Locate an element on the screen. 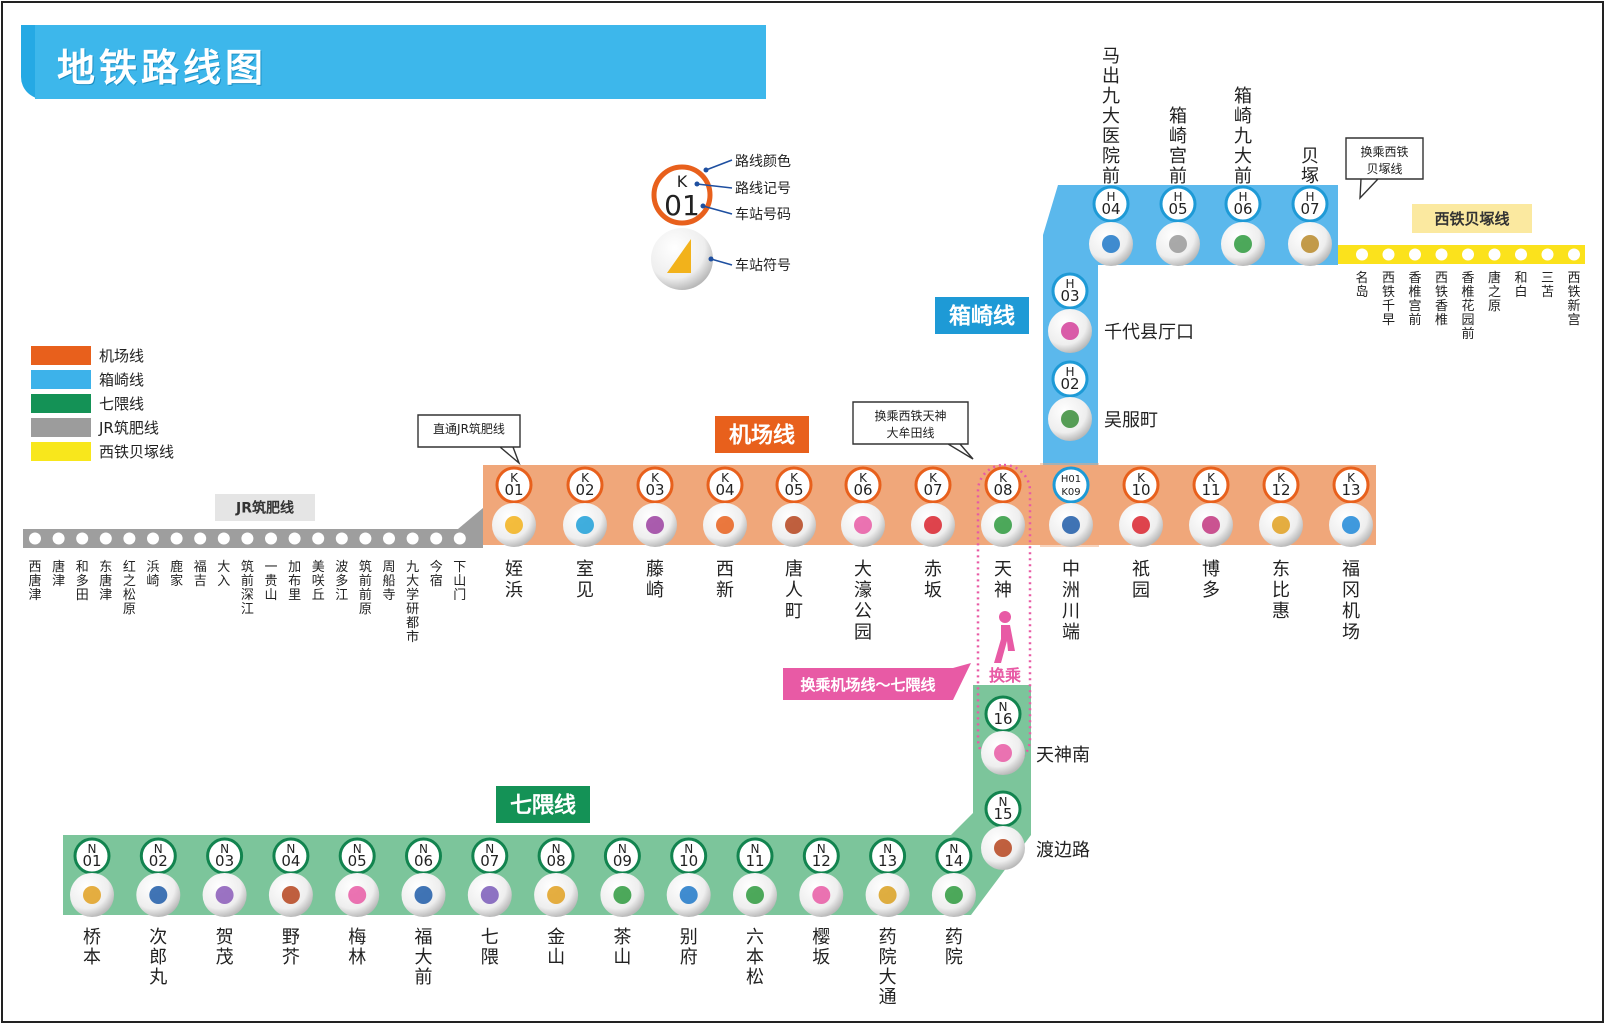 The height and width of the screenshot is (1024, 1605). label-text: 多 is located at coordinates (1211, 590).